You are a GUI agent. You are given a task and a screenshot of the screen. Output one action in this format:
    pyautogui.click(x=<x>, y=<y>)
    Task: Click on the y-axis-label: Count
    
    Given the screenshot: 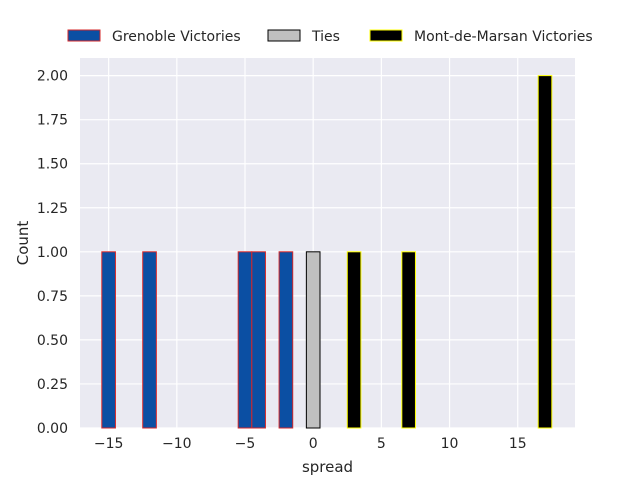 What is the action you would take?
    pyautogui.click(x=23, y=243)
    